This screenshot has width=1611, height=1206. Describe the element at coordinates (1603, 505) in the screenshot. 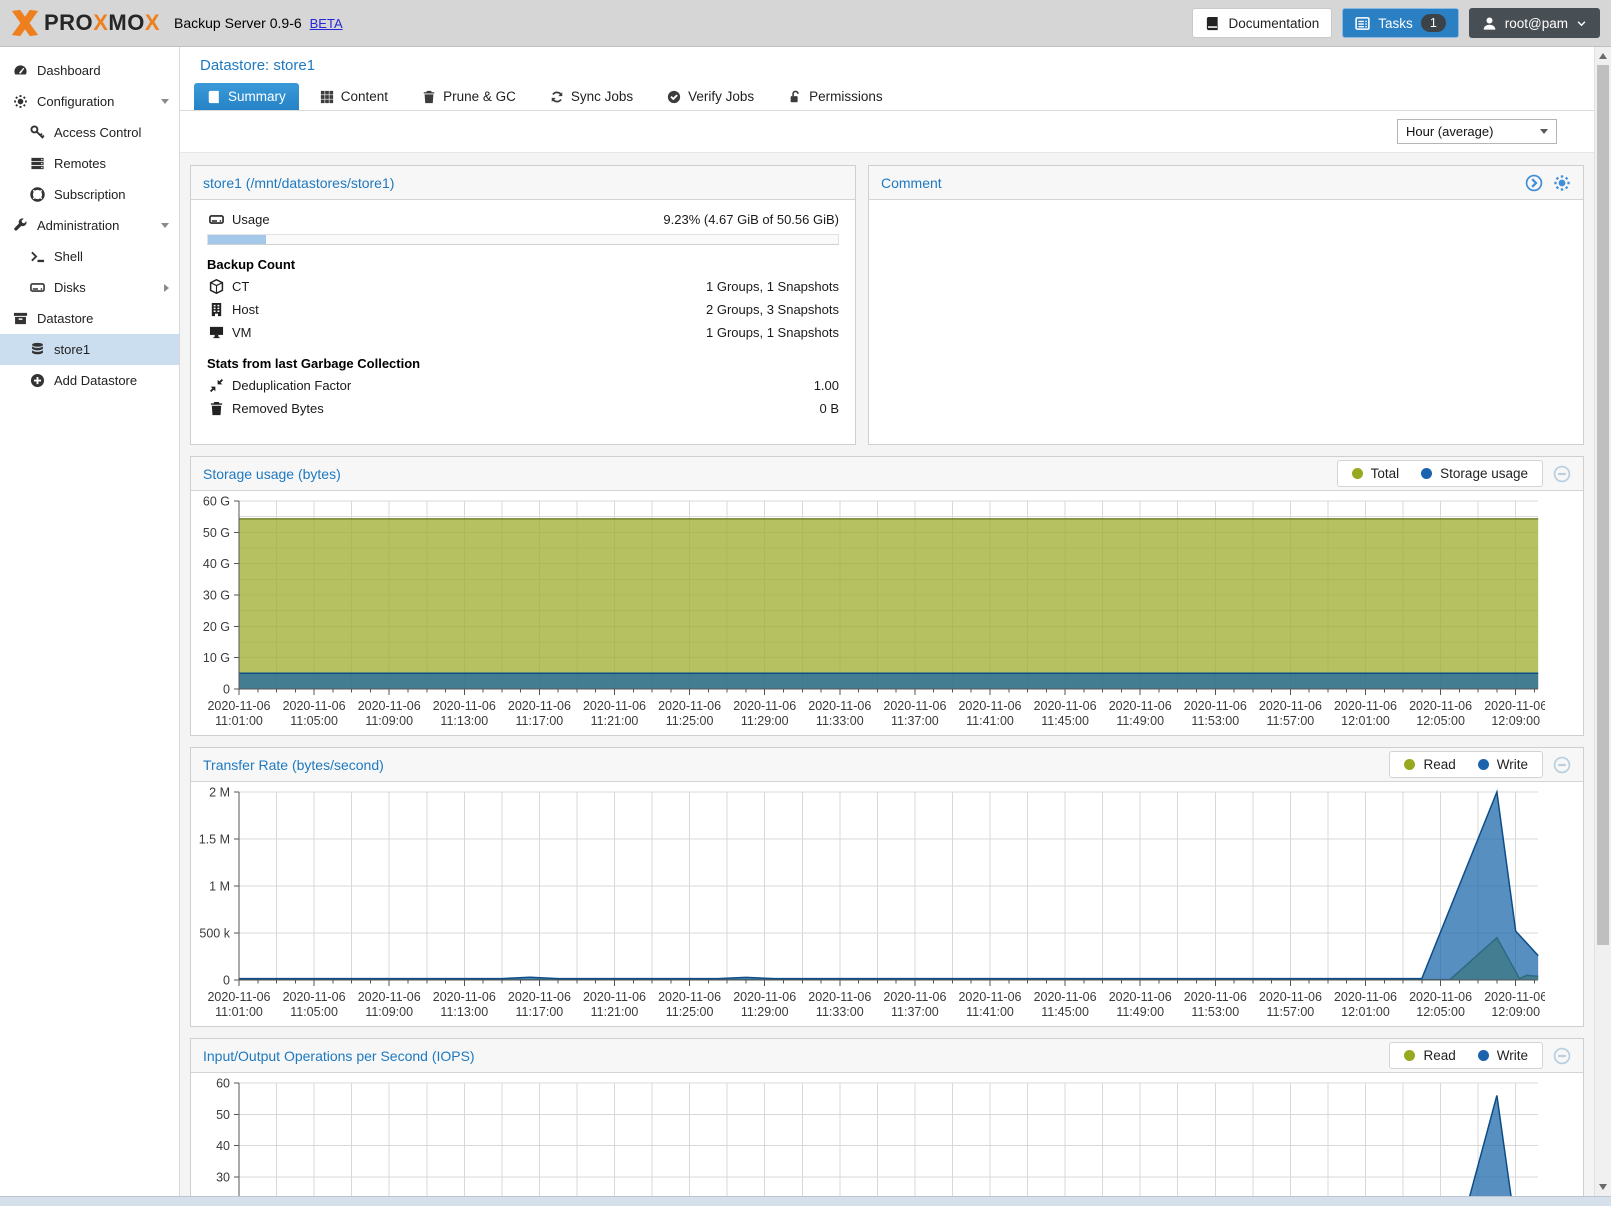

I see `vertical-scrollbar-thumb` at that location.